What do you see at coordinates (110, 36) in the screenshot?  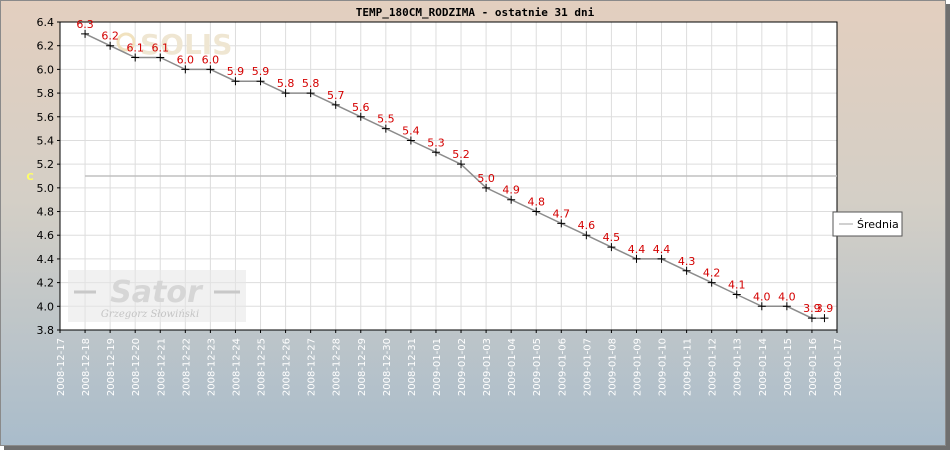 I see `data-label: 6.2` at bounding box center [110, 36].